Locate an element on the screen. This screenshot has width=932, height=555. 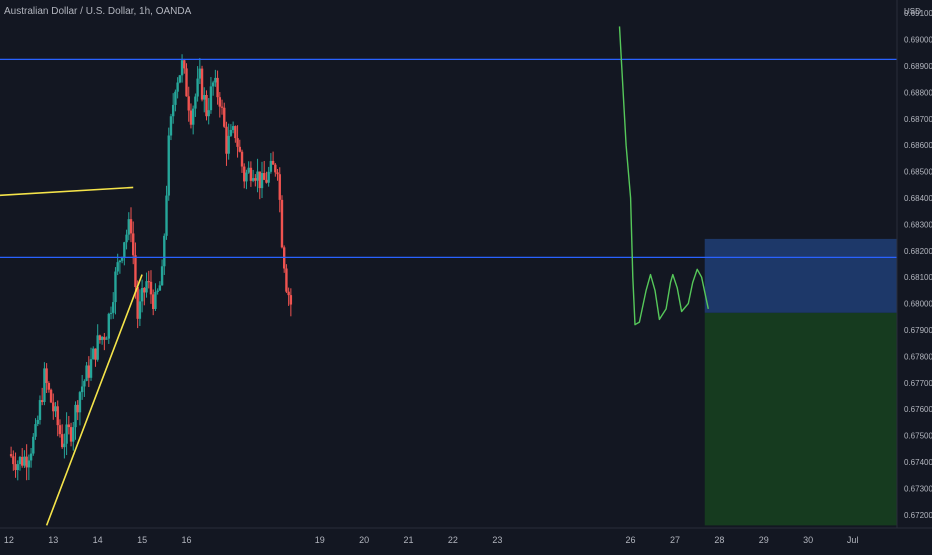
x-tick-label: 15 is located at coordinates (142, 540).